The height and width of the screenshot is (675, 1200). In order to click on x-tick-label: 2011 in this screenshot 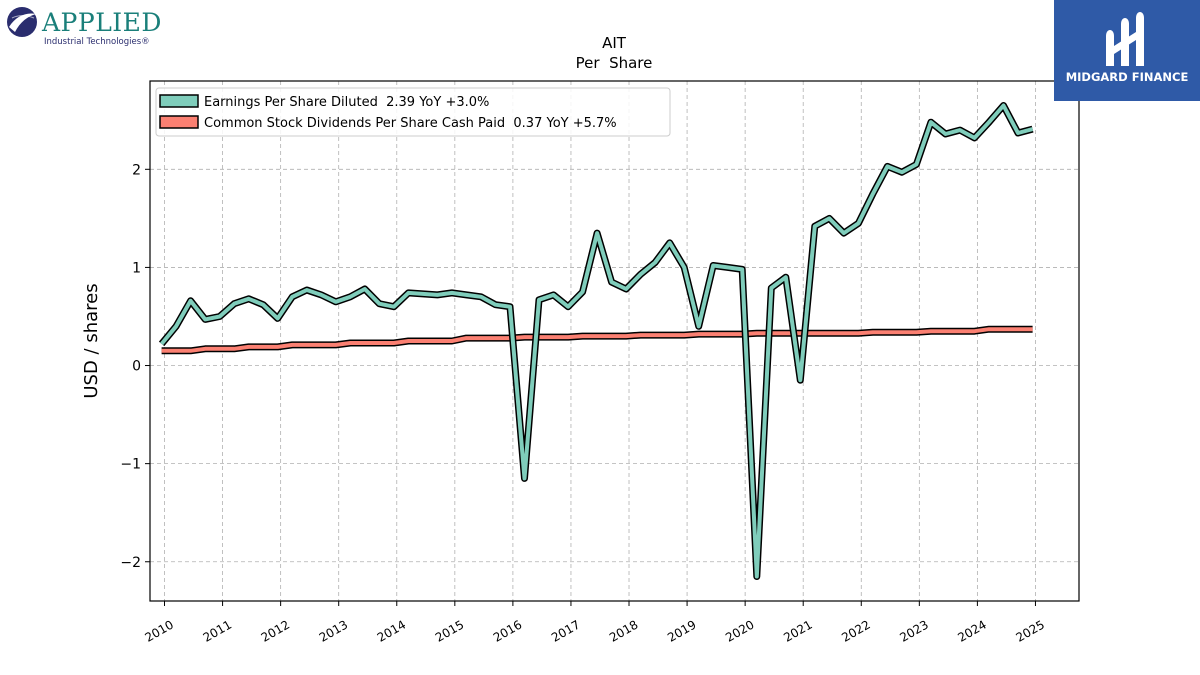, I will do `click(217, 630)`.